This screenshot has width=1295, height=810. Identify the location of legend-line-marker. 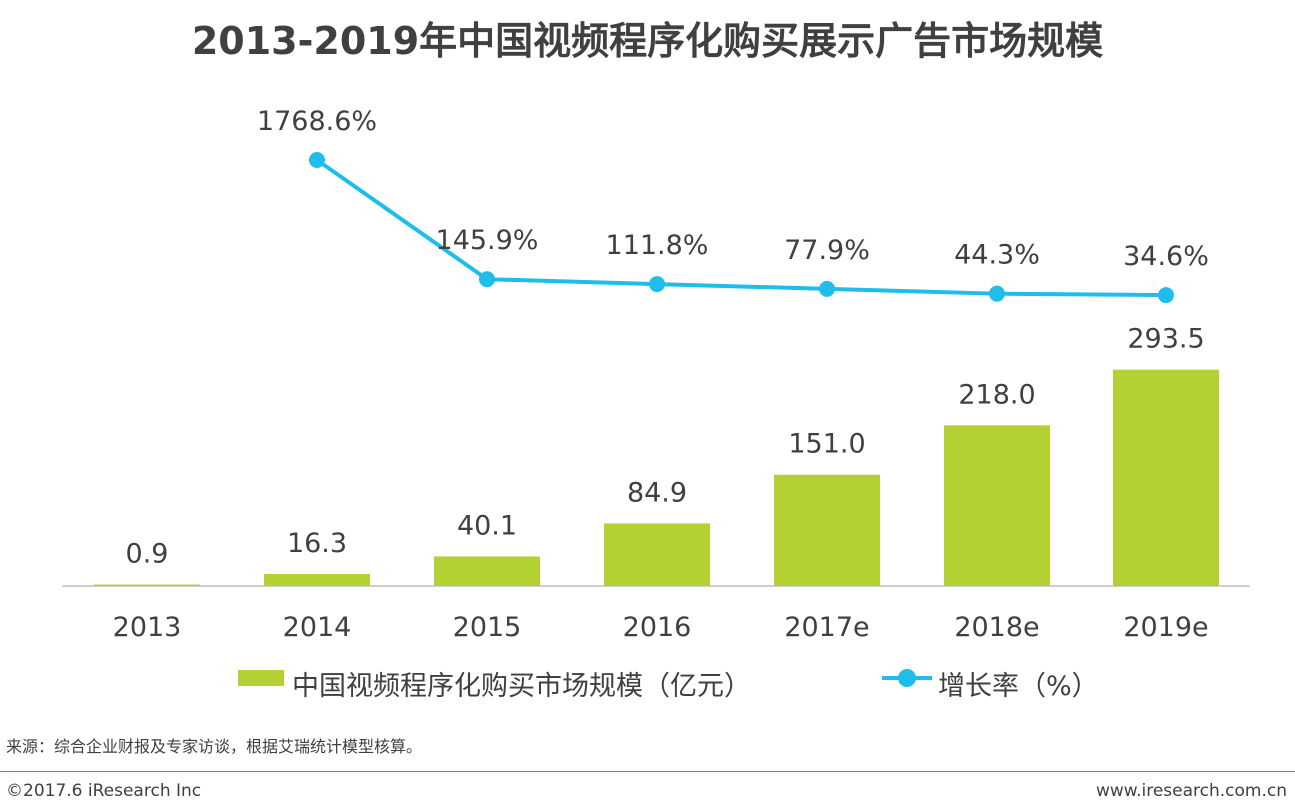
(907, 678).